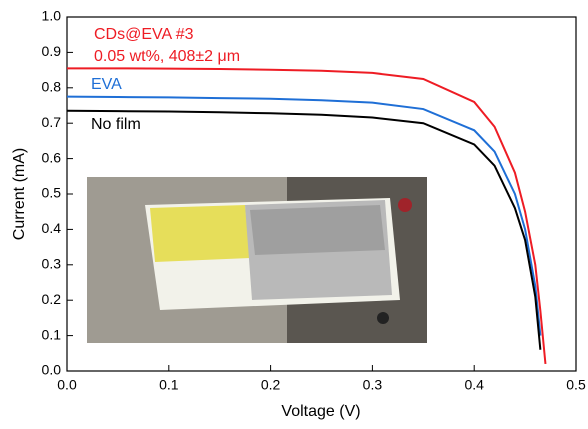  I want to click on y-tick-label: 0.4, so click(52, 228).